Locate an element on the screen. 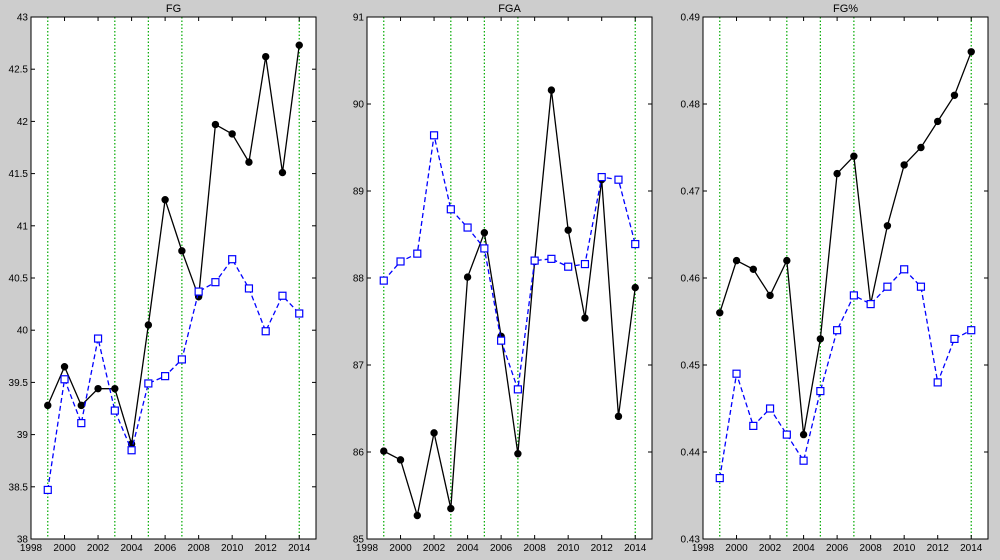 This screenshot has width=1000, height=560. fg-pct-x-tick-label: 2004 is located at coordinates (803, 548).